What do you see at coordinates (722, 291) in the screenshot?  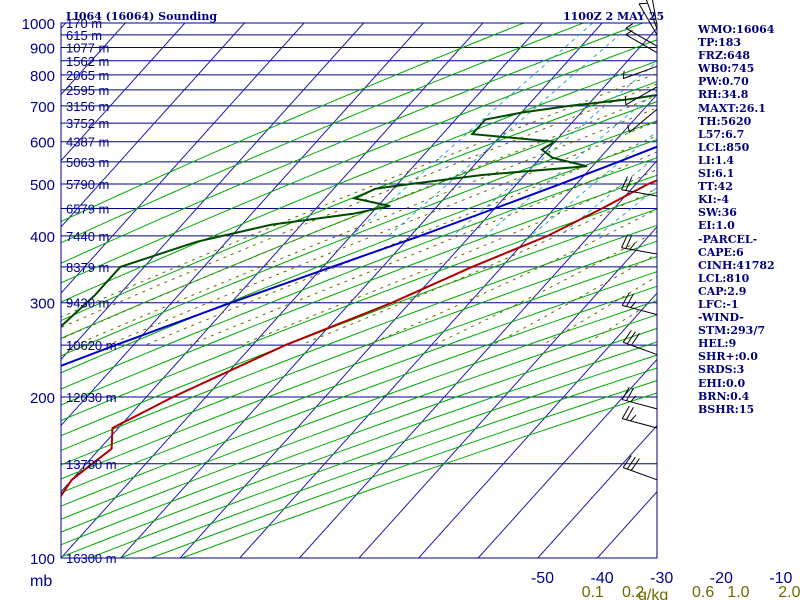 I see `sounding-index: CAP:2.9` at bounding box center [722, 291].